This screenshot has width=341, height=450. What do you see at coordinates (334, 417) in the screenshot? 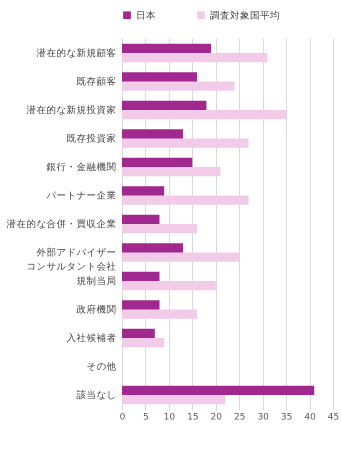
I see `x-tick-label: 45` at bounding box center [334, 417].